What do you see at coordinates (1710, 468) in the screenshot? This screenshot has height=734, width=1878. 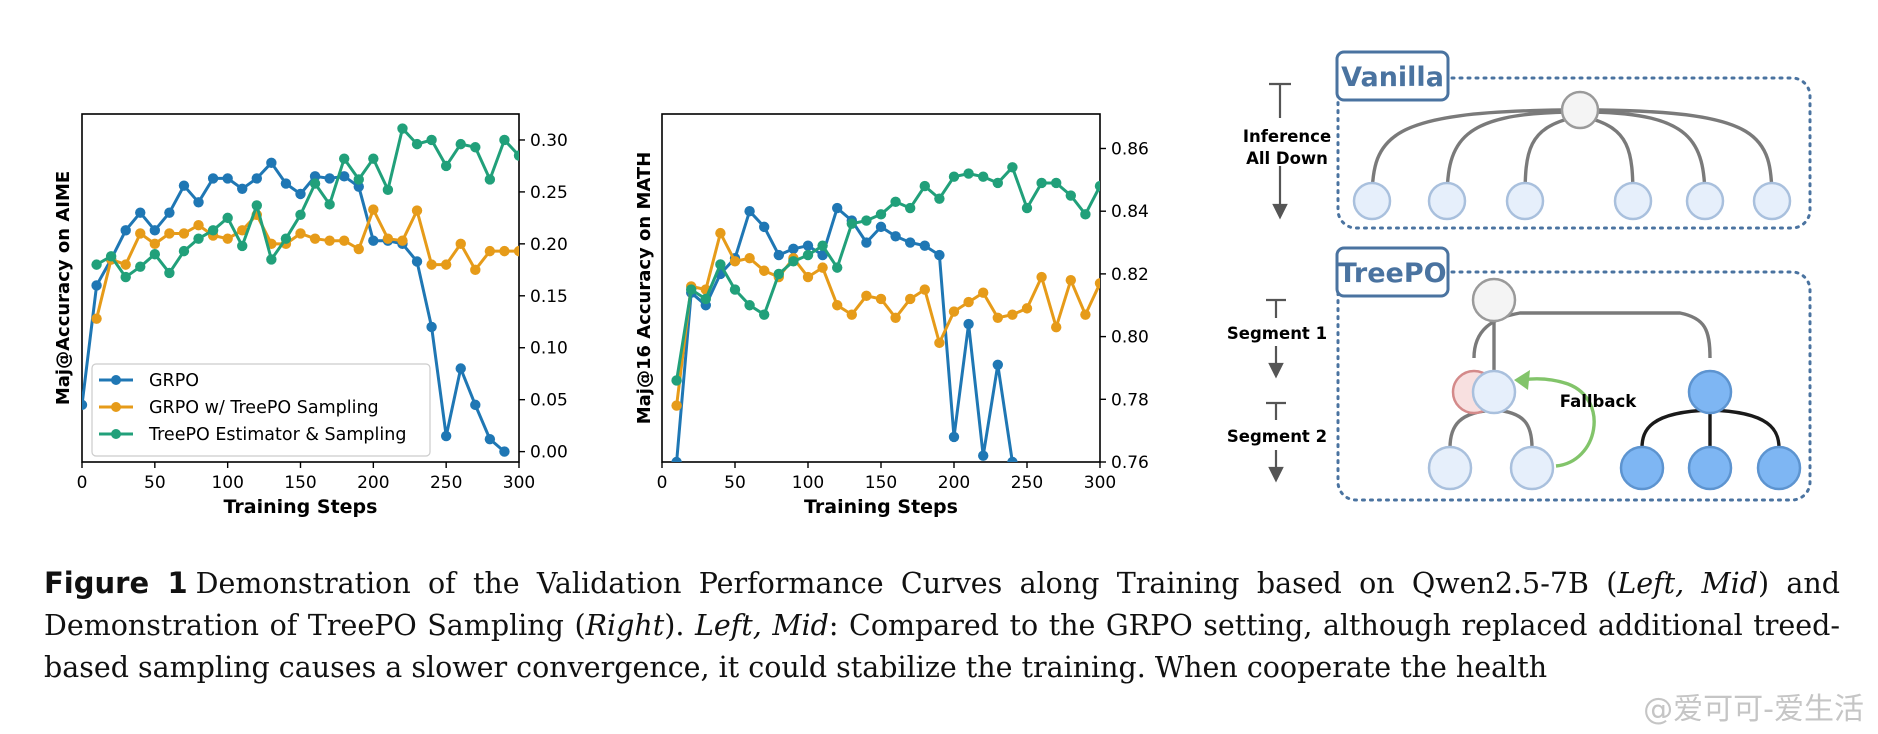 I see `treepo-leaf-nodes-dark` at bounding box center [1710, 468].